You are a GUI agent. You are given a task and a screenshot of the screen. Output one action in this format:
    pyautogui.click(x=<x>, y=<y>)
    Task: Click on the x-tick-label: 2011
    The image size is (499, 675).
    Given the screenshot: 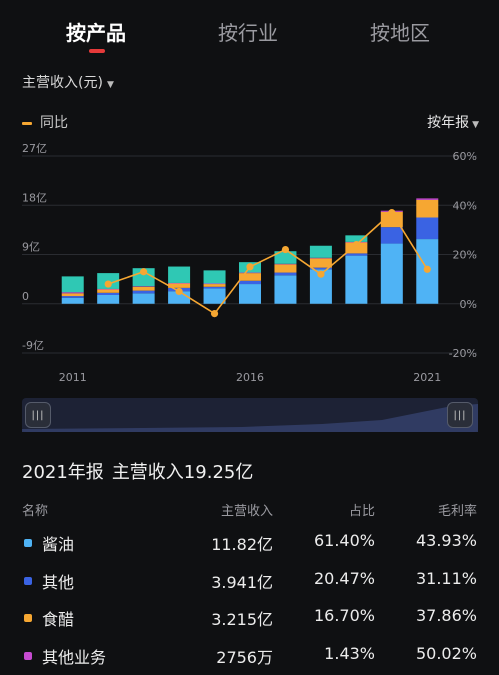 What is the action you would take?
    pyautogui.click(x=73, y=377)
    